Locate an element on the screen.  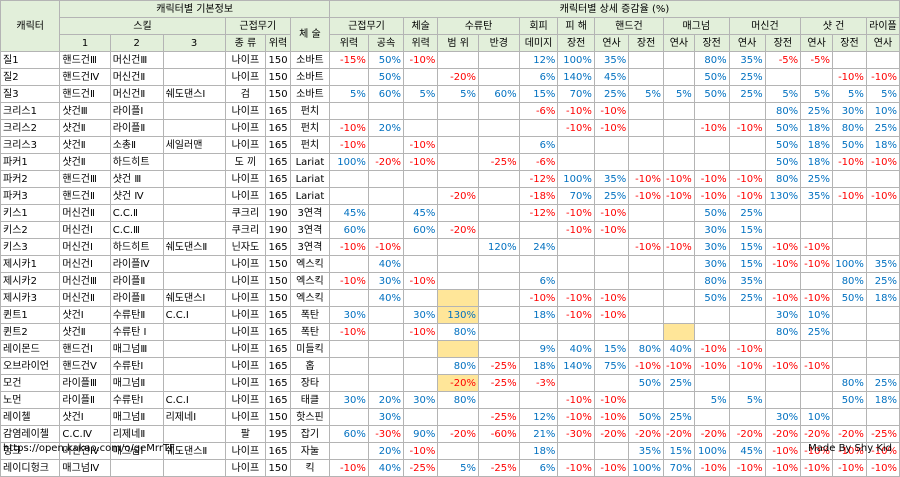
stat-cell: 130% is located at coordinates (458, 315).